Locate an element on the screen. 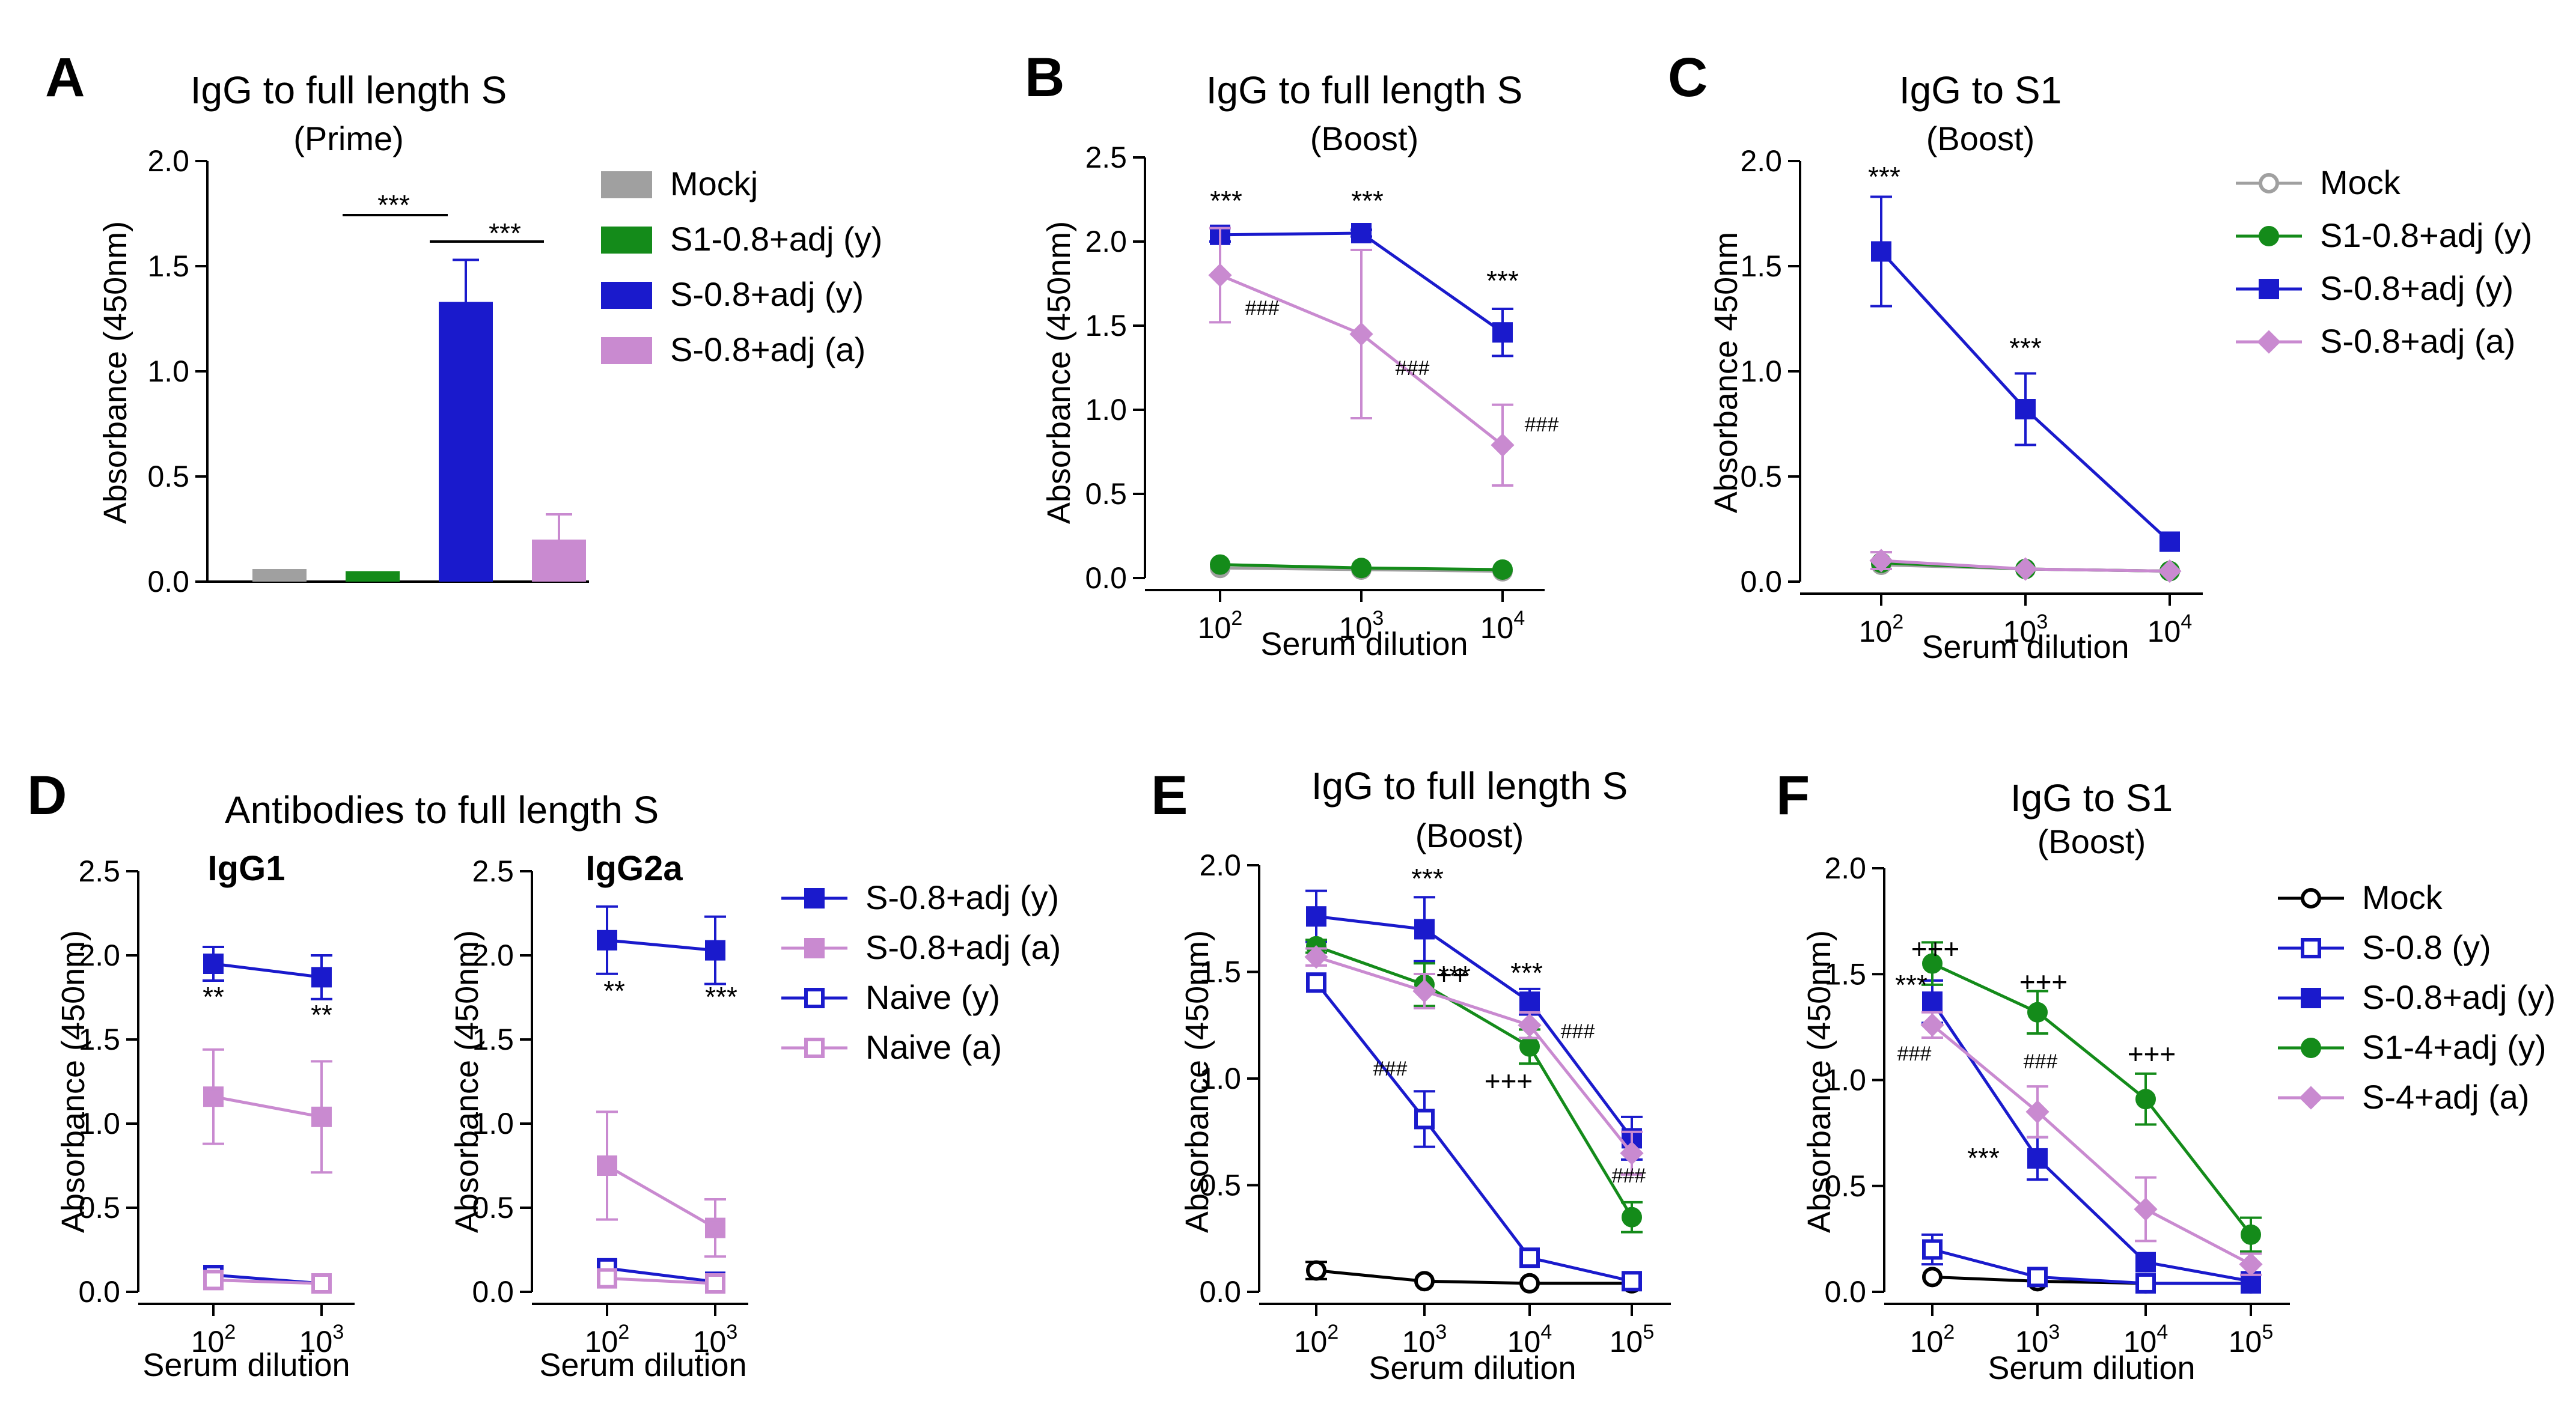 Image resolution: width=2576 pixels, height=1403 pixels. ylabel-f: Absorbance (450nm) is located at coordinates (1819, 1081).